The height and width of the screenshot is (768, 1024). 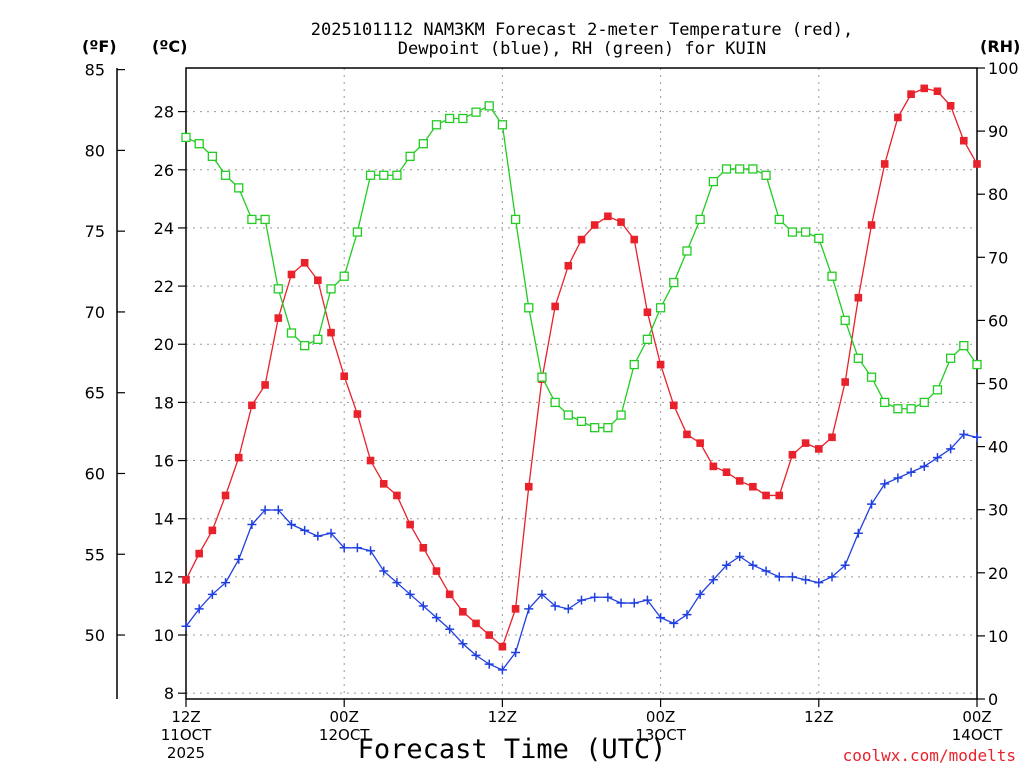 What do you see at coordinates (164, 635) in the screenshot?
I see `celsius-tick-label: 10` at bounding box center [164, 635].